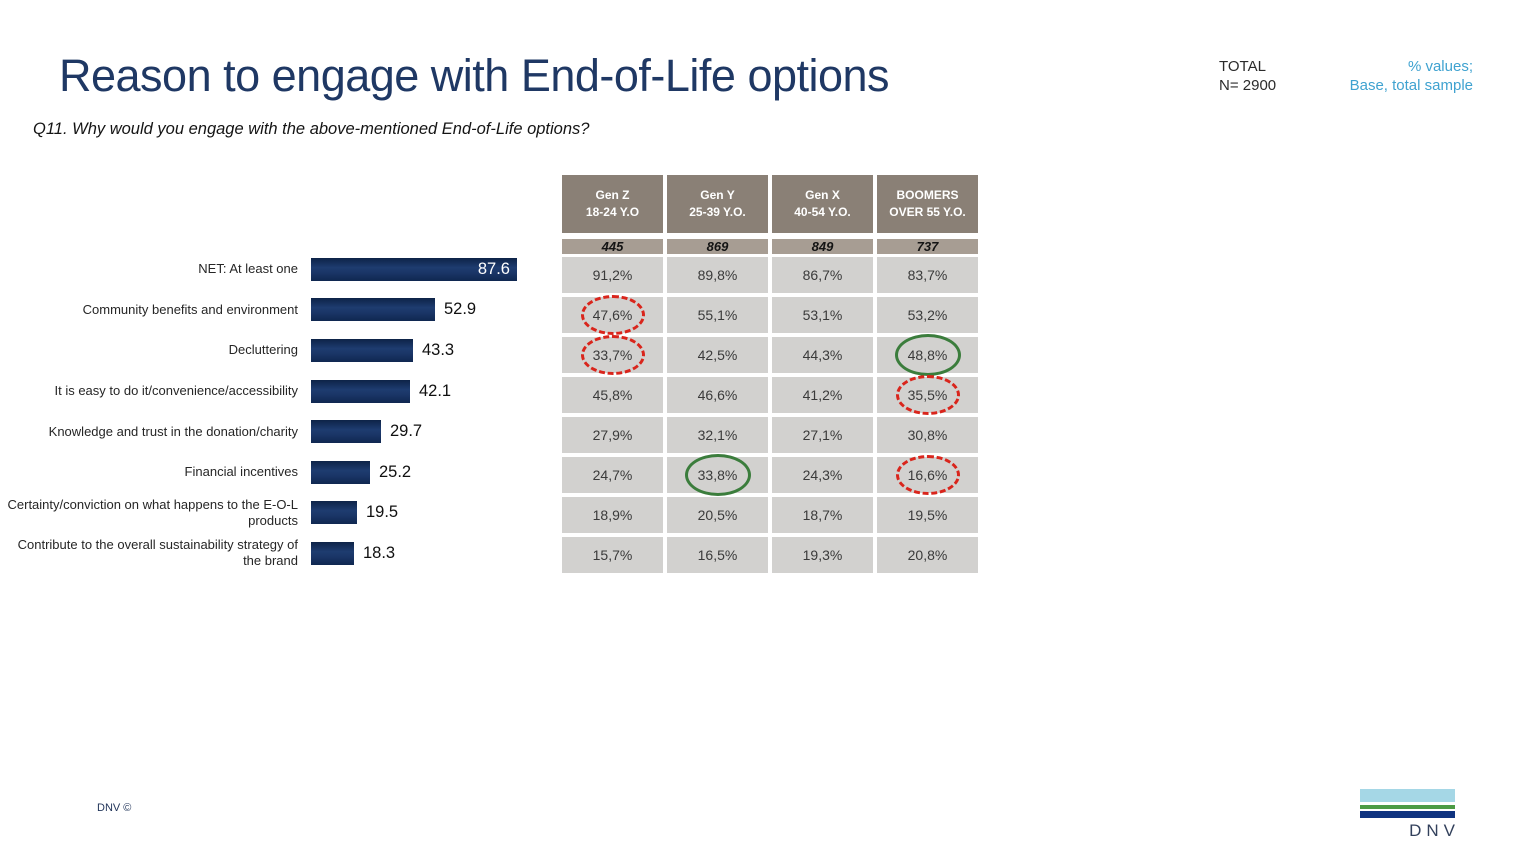 The image size is (1521, 851). I want to click on bar-contribute, so click(332, 553).